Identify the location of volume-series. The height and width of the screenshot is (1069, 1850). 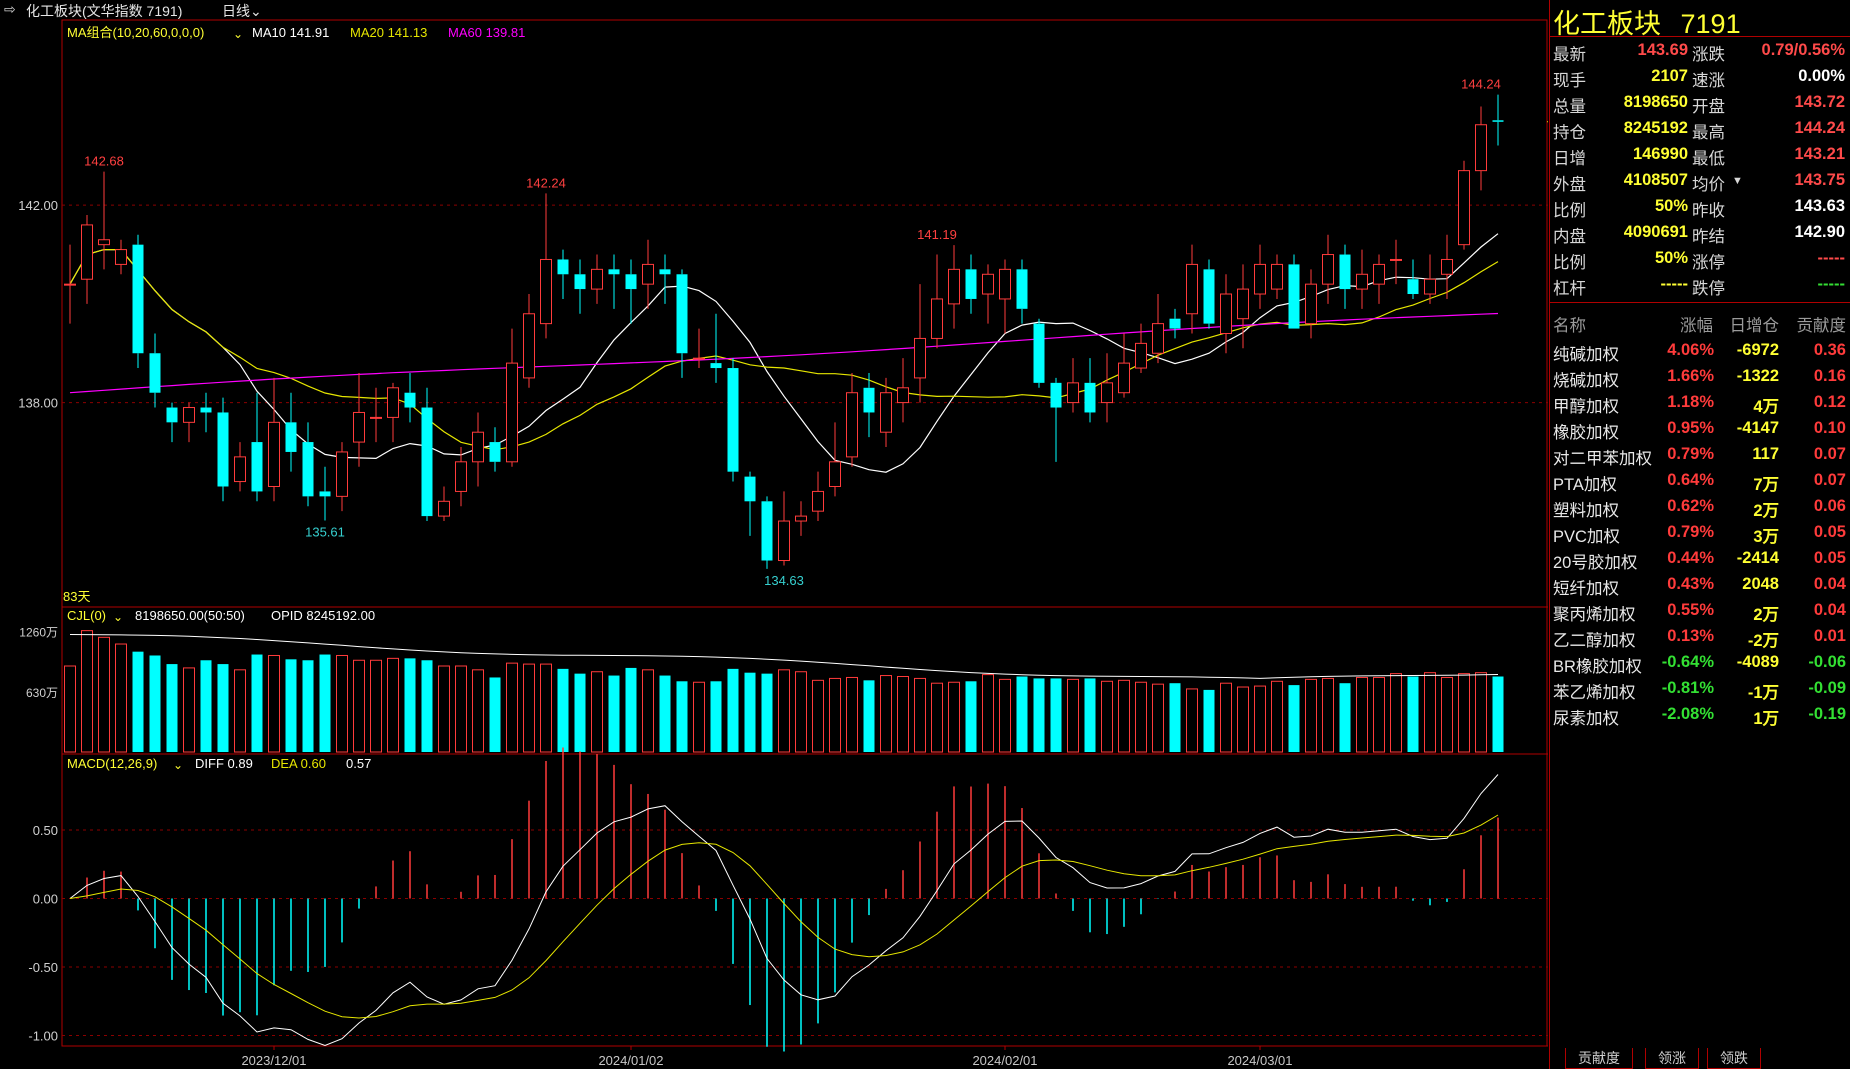
(784, 691).